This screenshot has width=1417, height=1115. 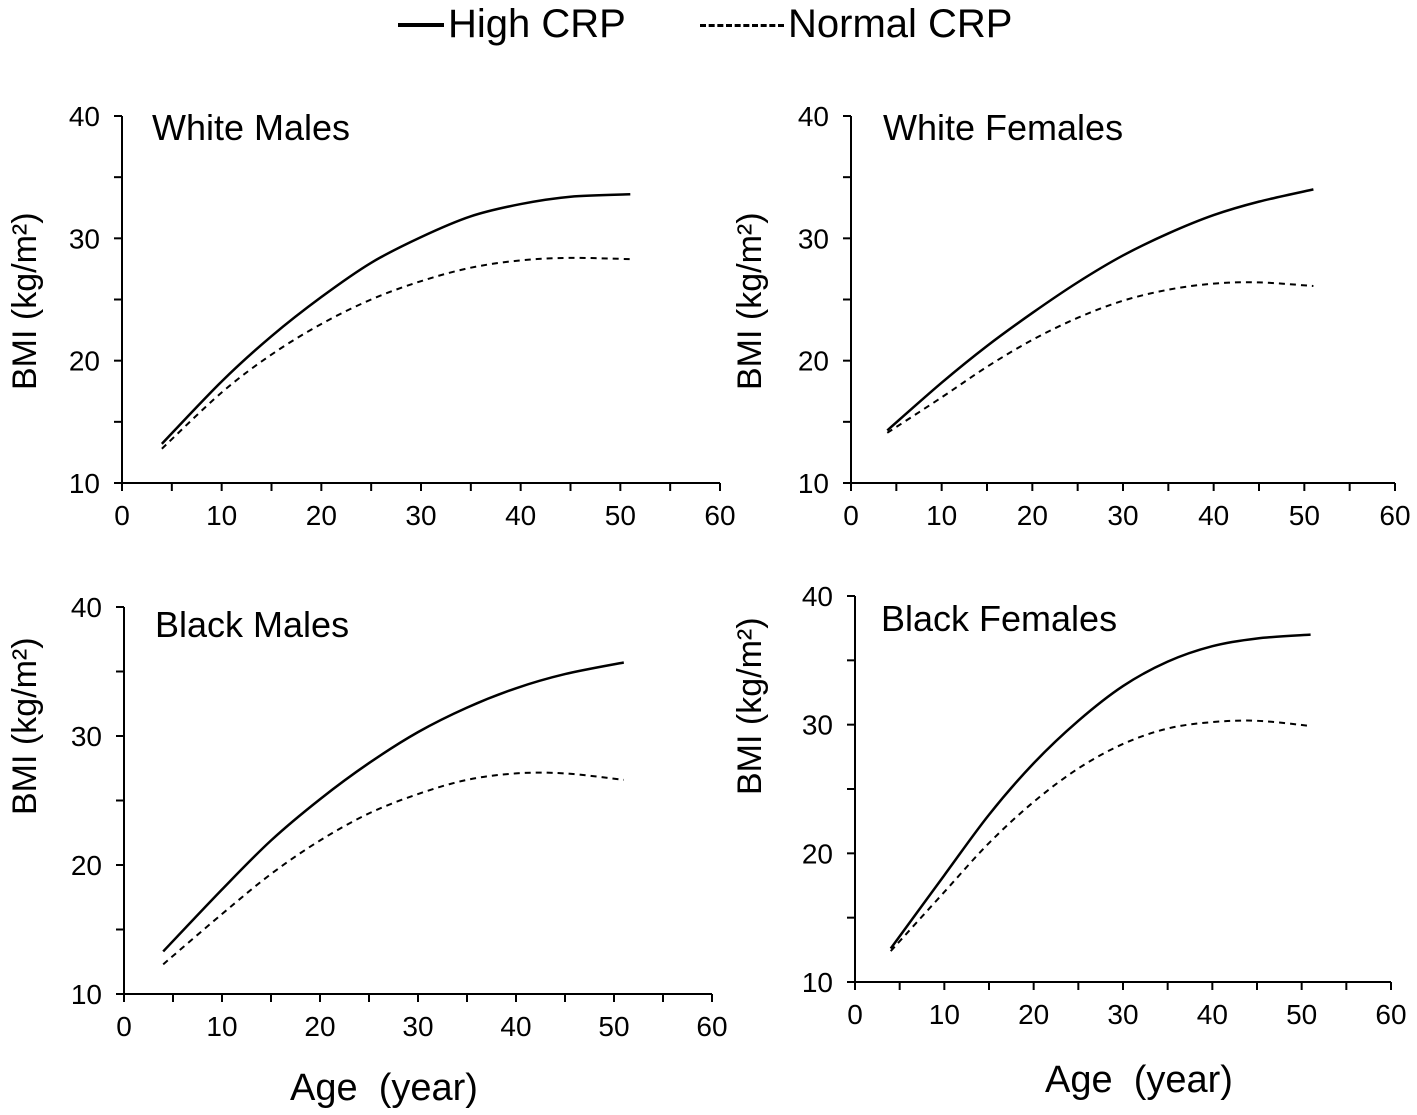 I want to click on legend-label-normal-crp: Normal CRP, so click(x=900, y=24).